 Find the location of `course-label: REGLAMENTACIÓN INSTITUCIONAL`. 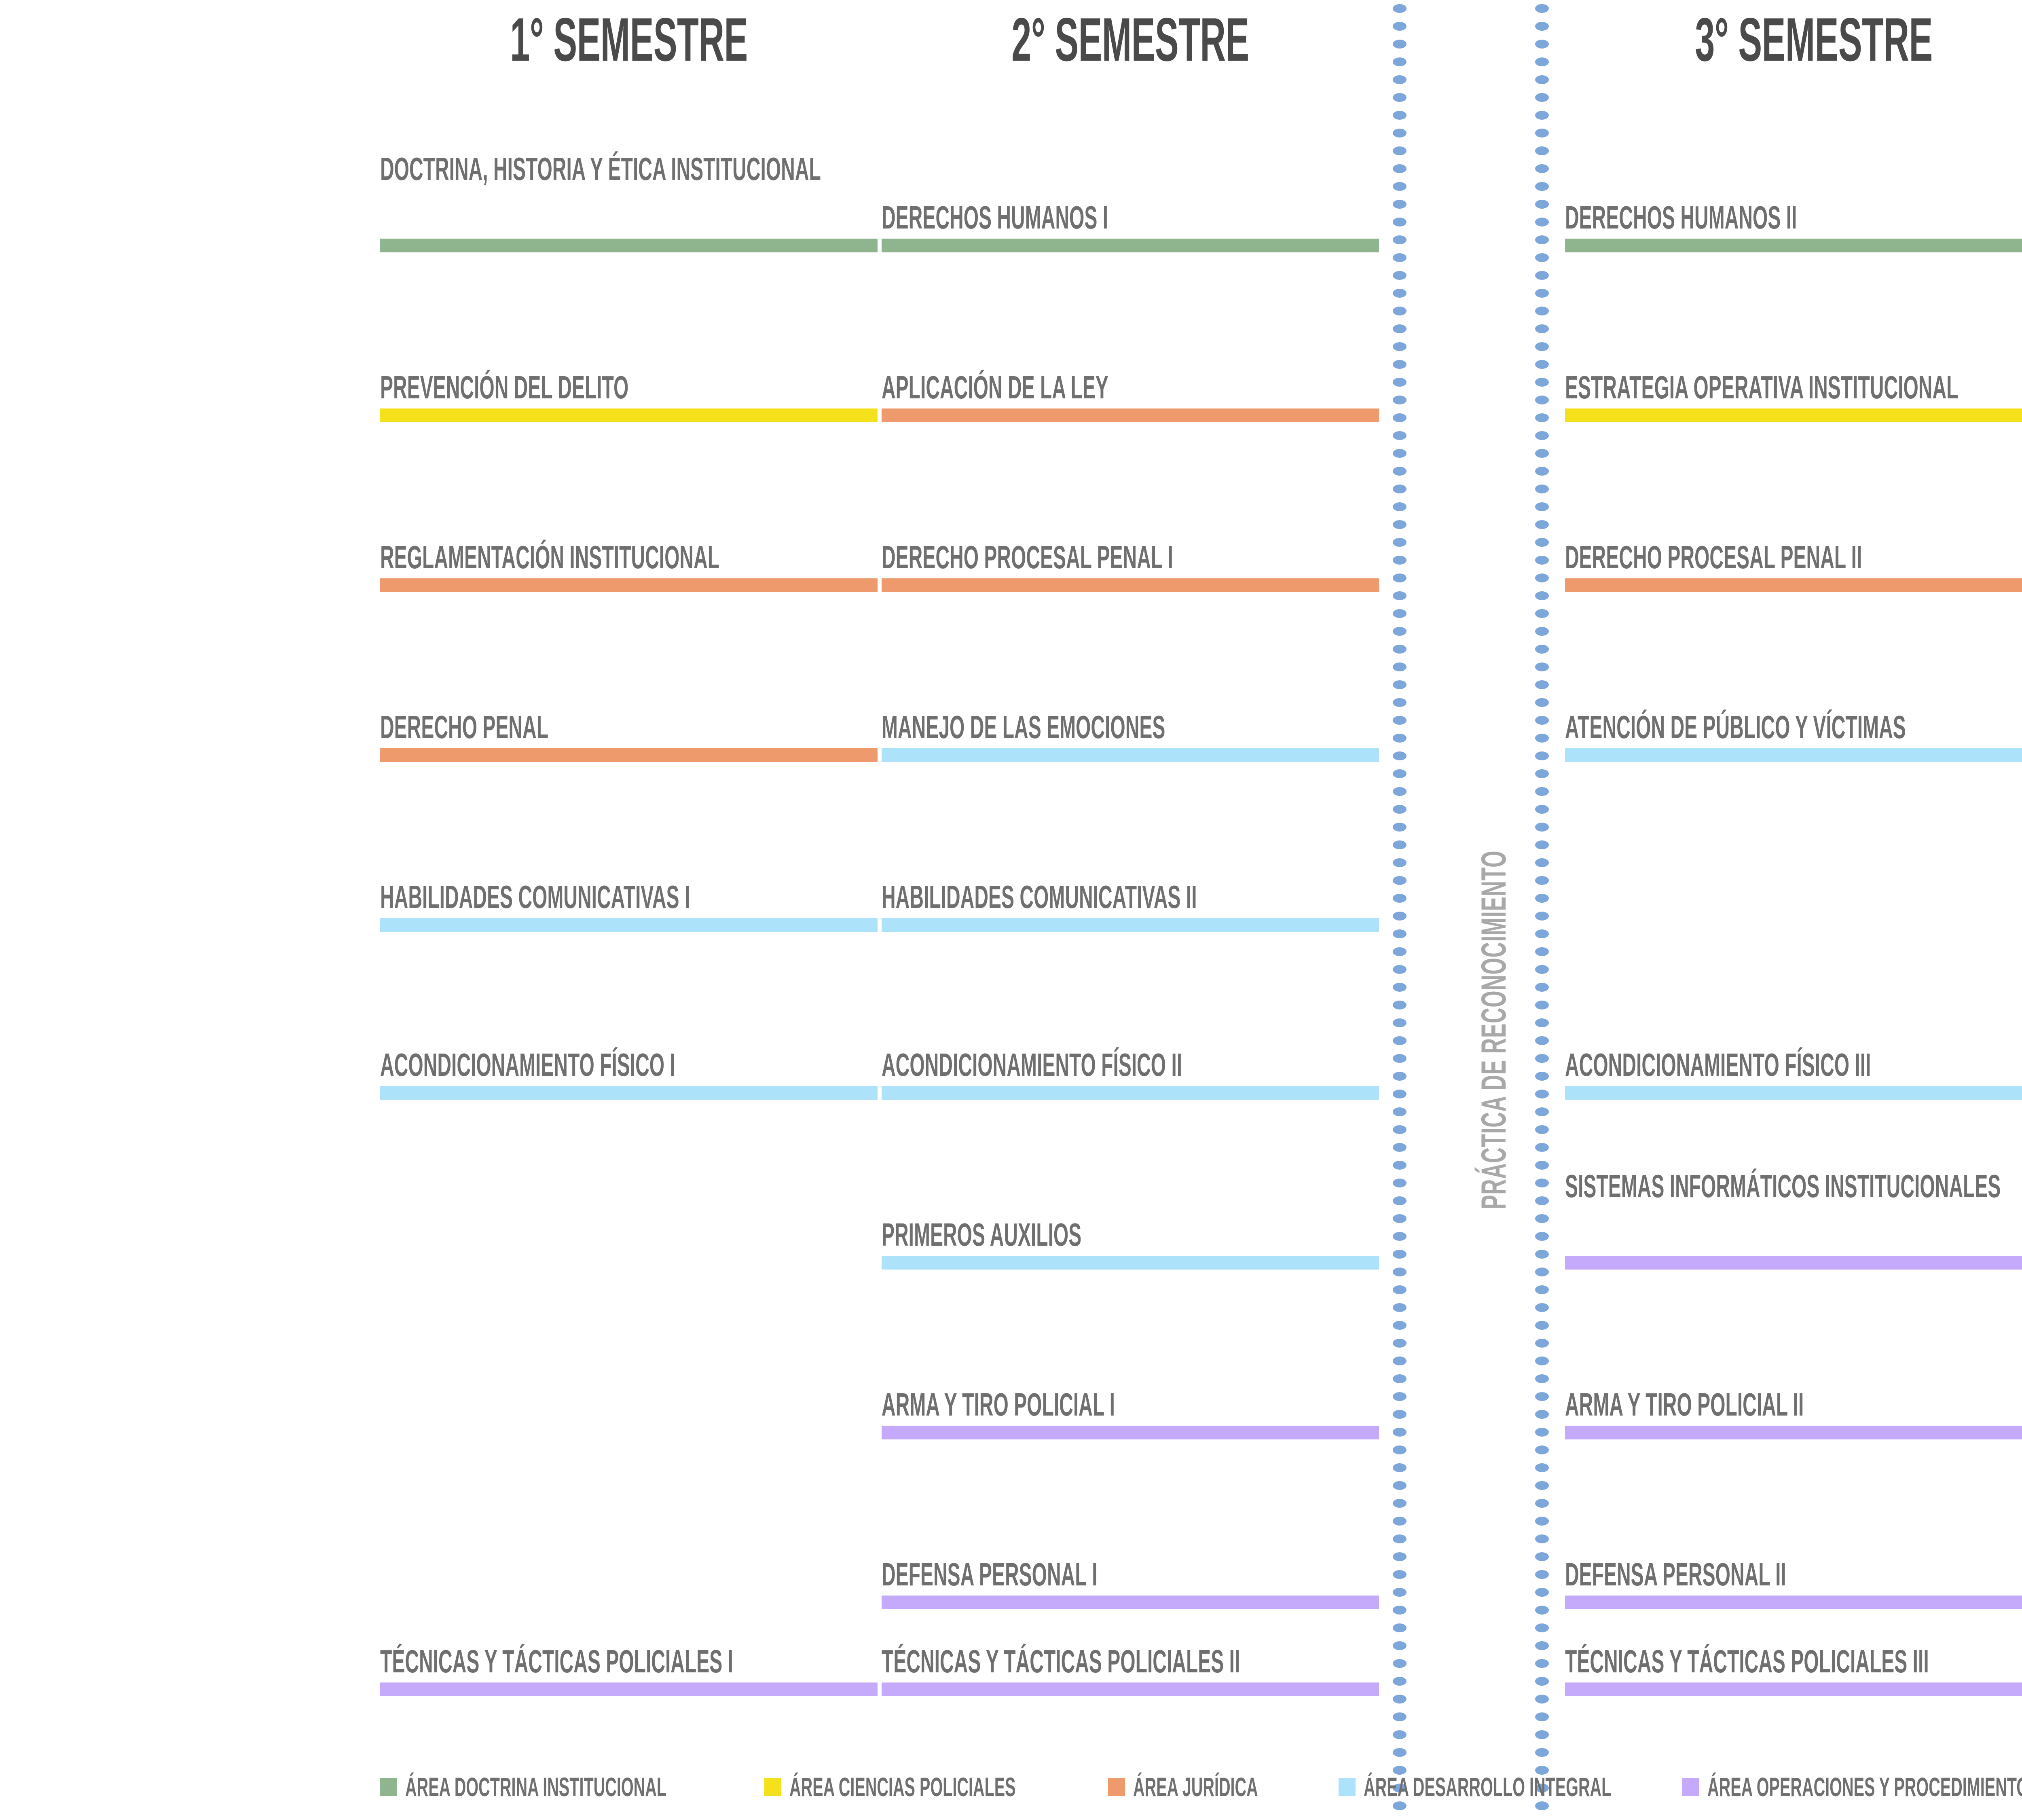

course-label: REGLAMENTACIÓN INSTITUCIONAL is located at coordinates (550, 557).